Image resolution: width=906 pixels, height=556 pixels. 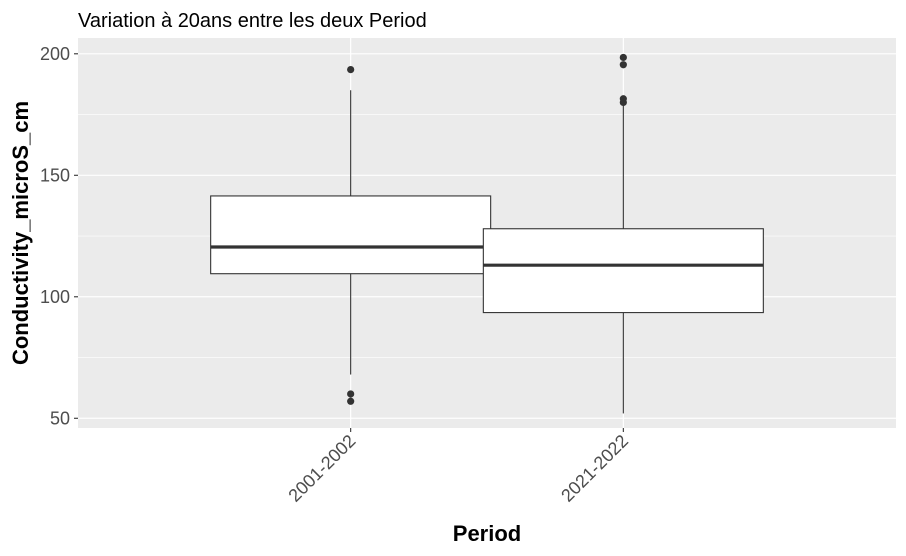 What do you see at coordinates (55, 175) in the screenshot?
I see `y-tick-label: 150` at bounding box center [55, 175].